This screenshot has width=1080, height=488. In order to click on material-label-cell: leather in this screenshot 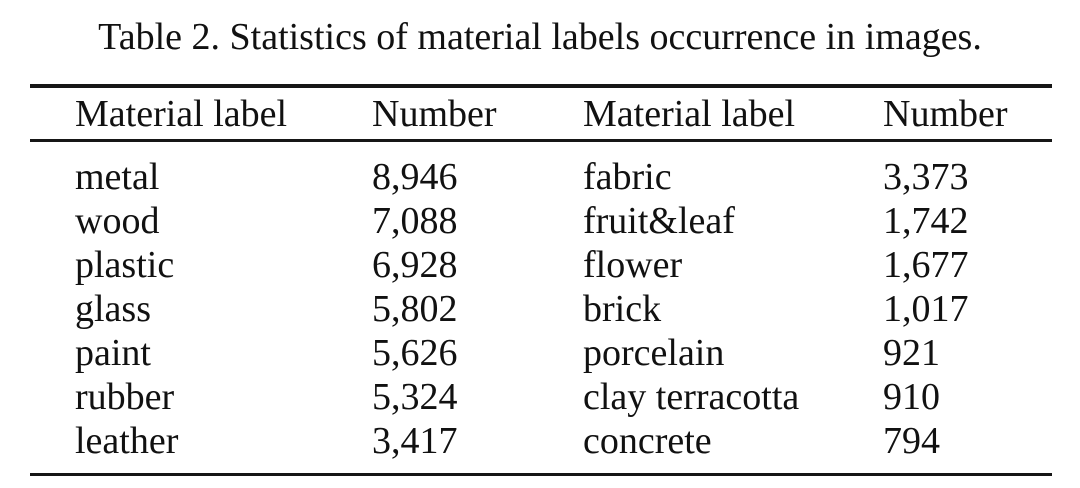, I will do `click(127, 441)`.